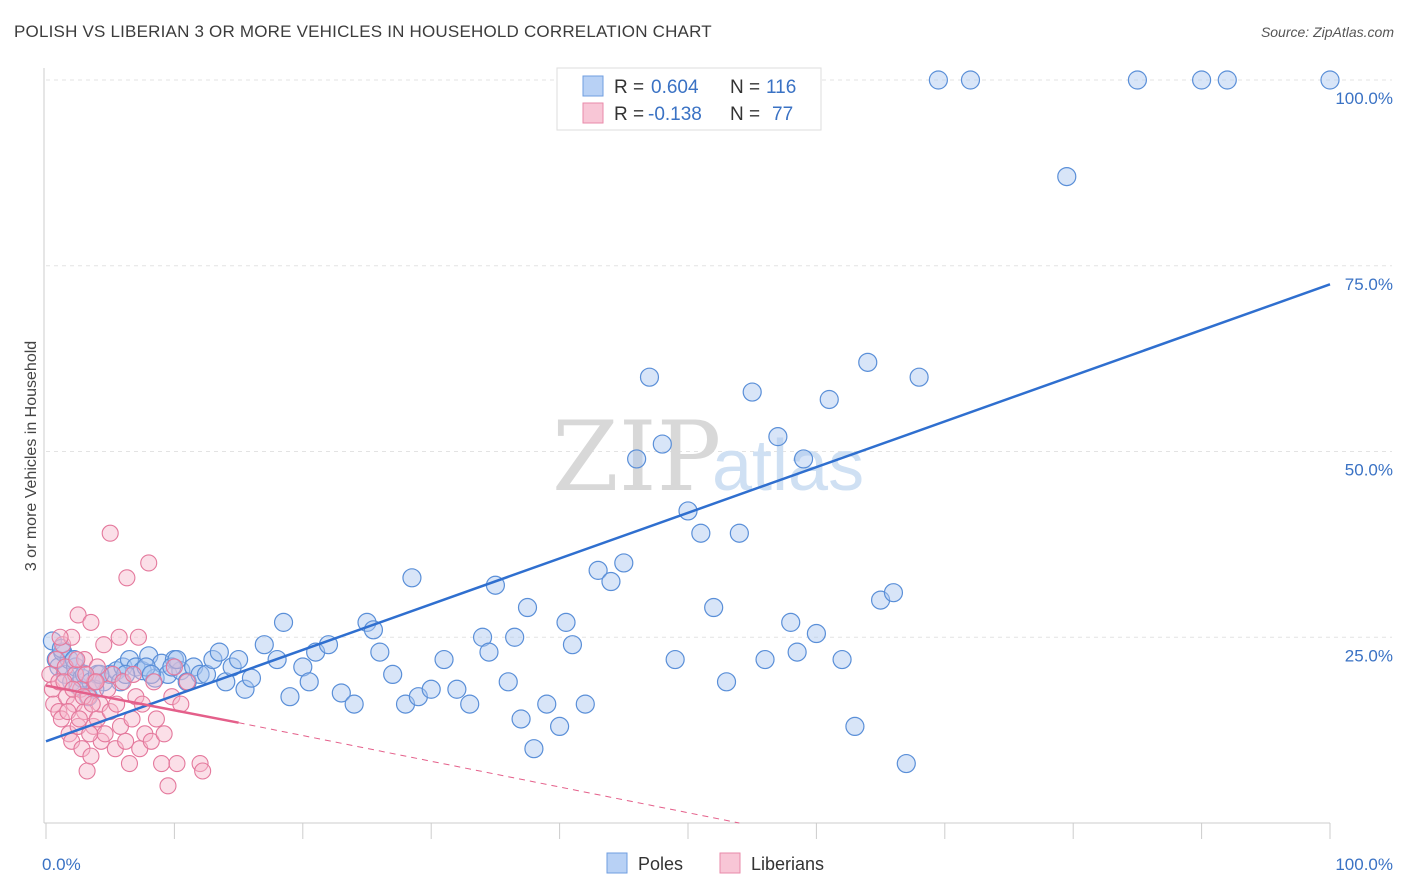  I want to click on x-tick-label-0: 0.0%, so click(61, 864).